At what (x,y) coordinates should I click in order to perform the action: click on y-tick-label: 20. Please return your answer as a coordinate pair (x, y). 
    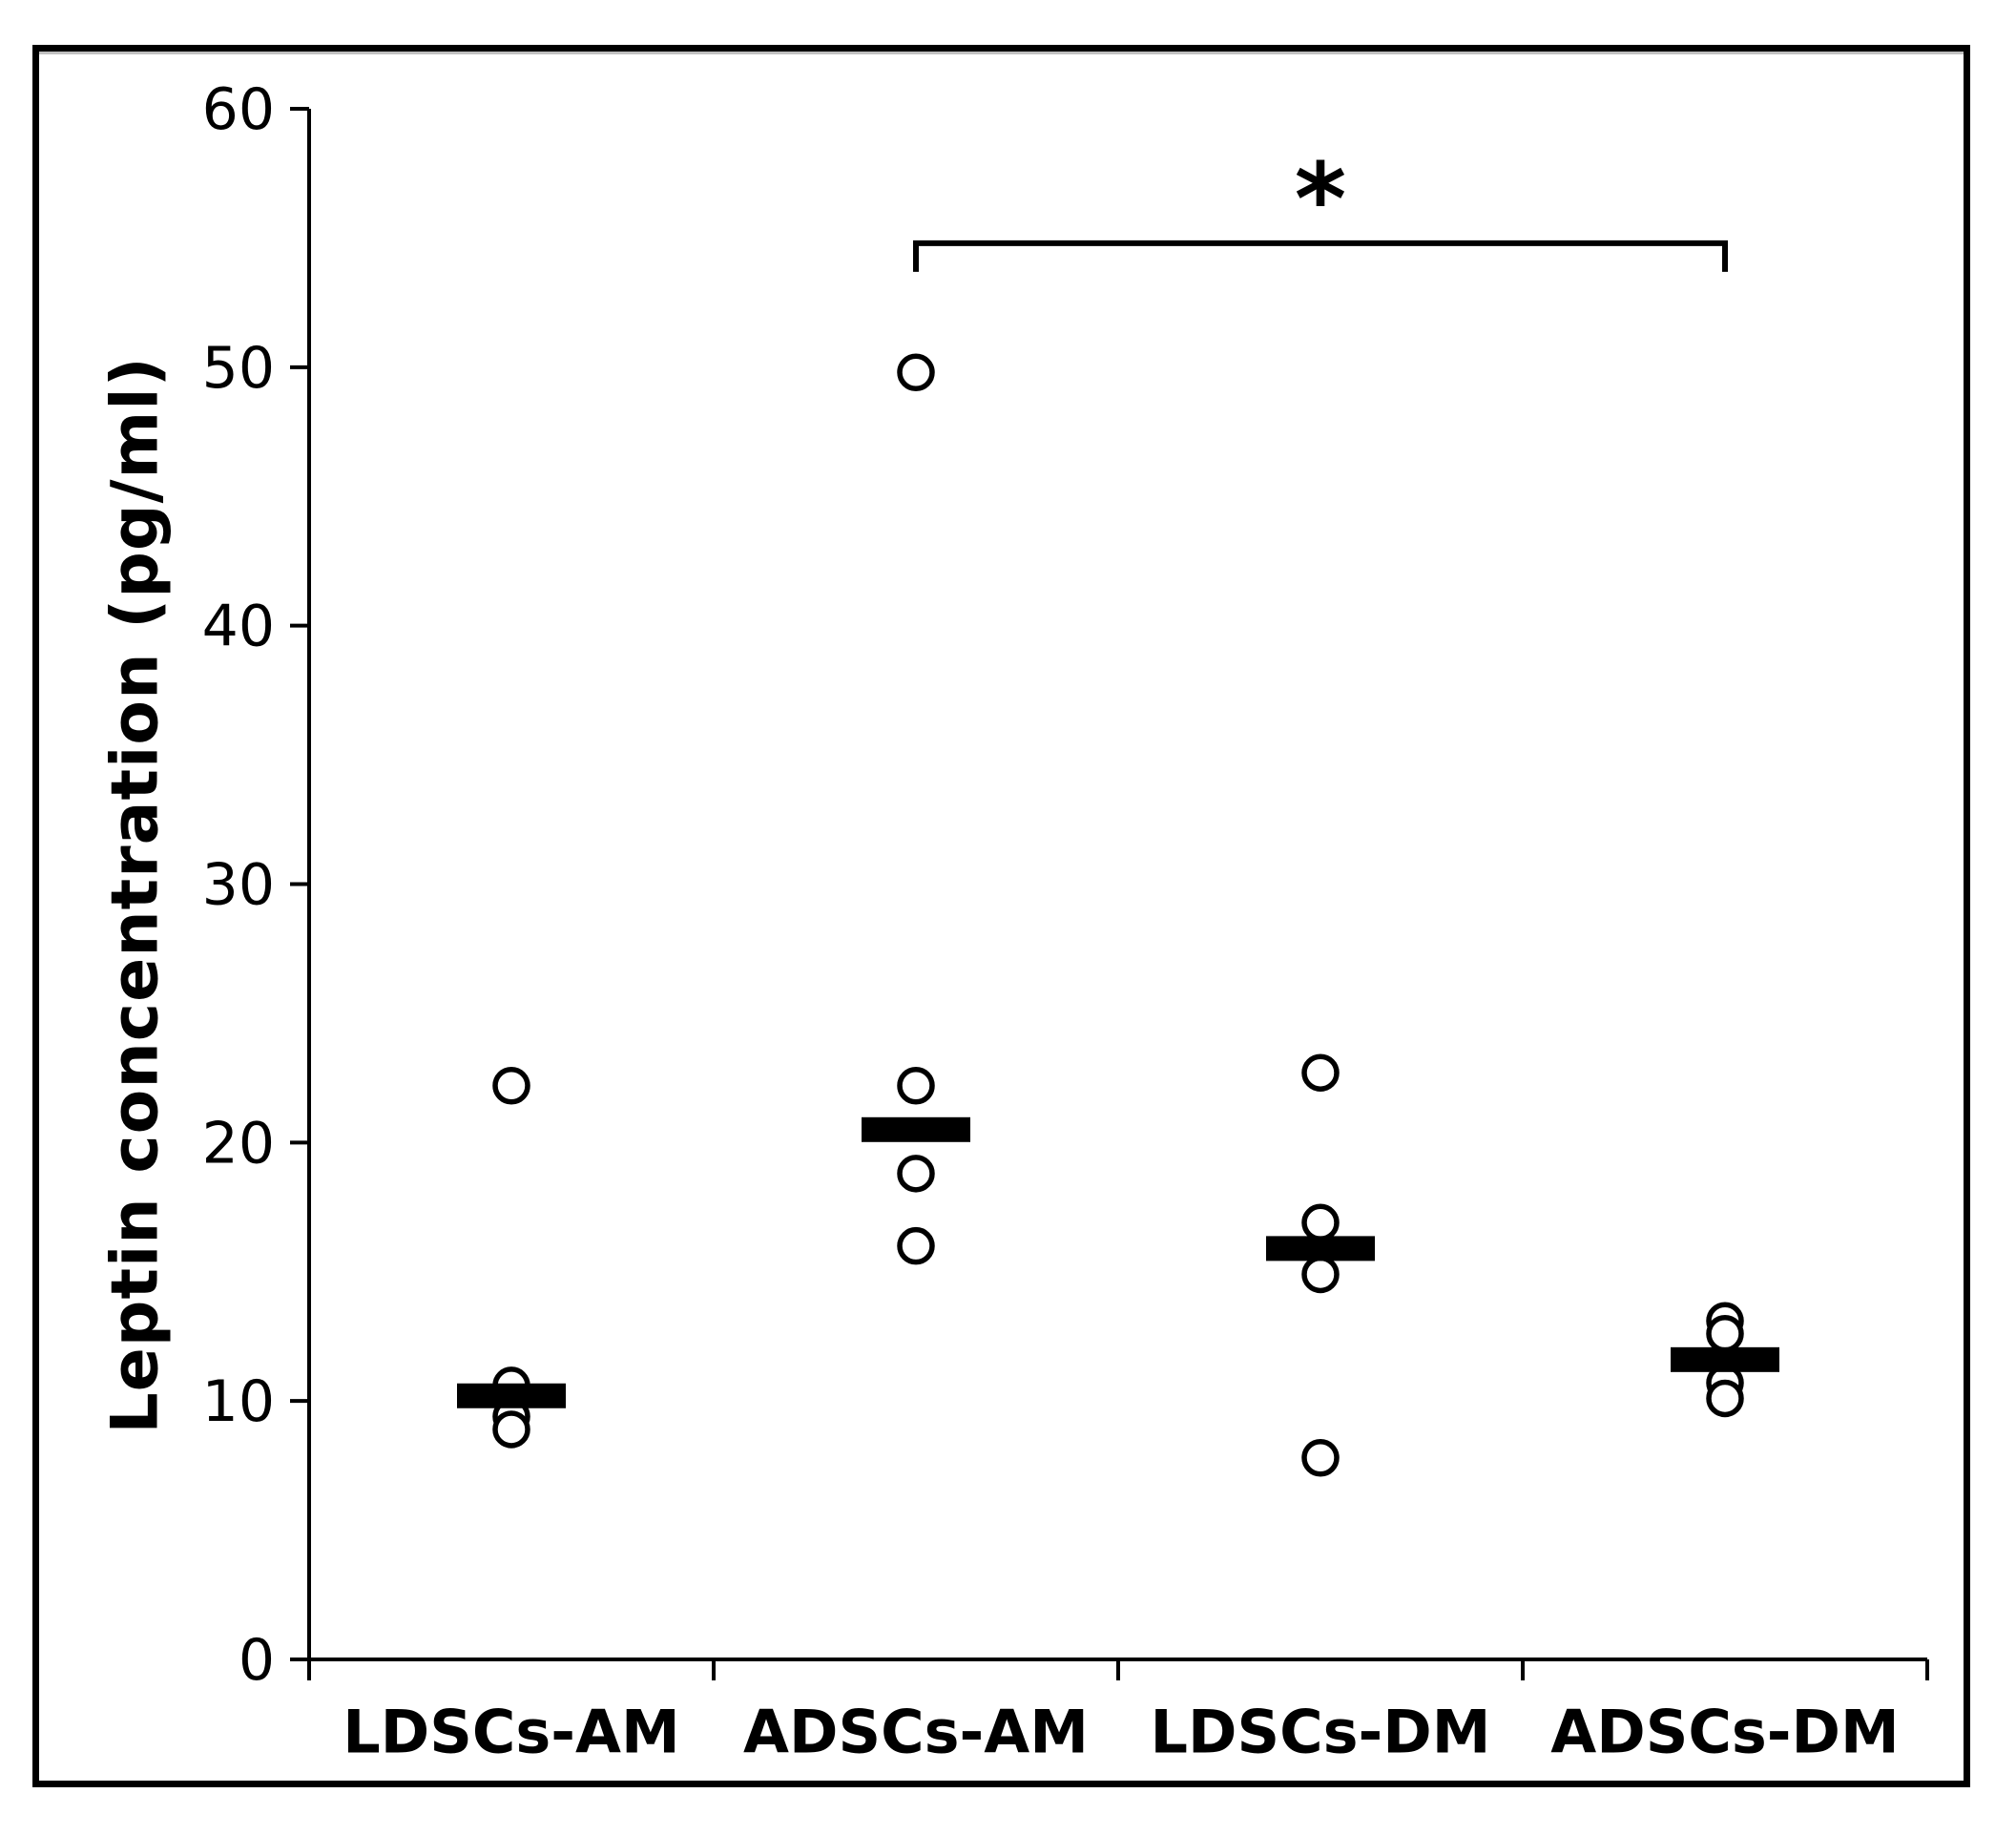
    Looking at the image, I should click on (238, 1143).